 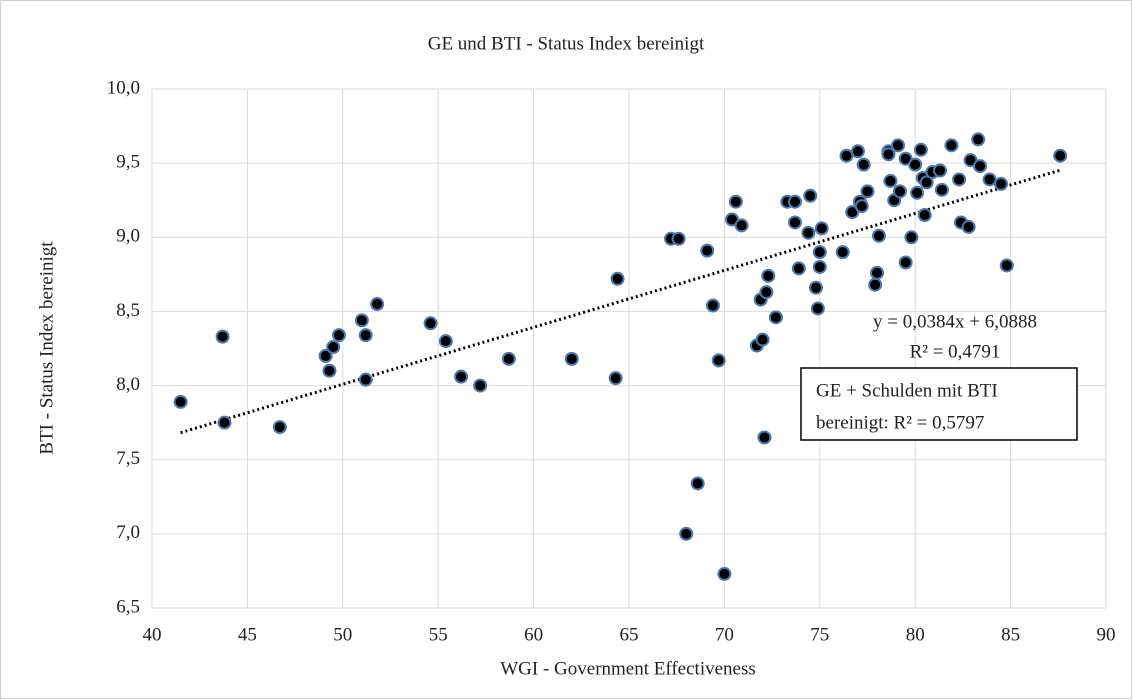 I want to click on trend-equation: y = 0,0384x + 6,0888, so click(x=955, y=321).